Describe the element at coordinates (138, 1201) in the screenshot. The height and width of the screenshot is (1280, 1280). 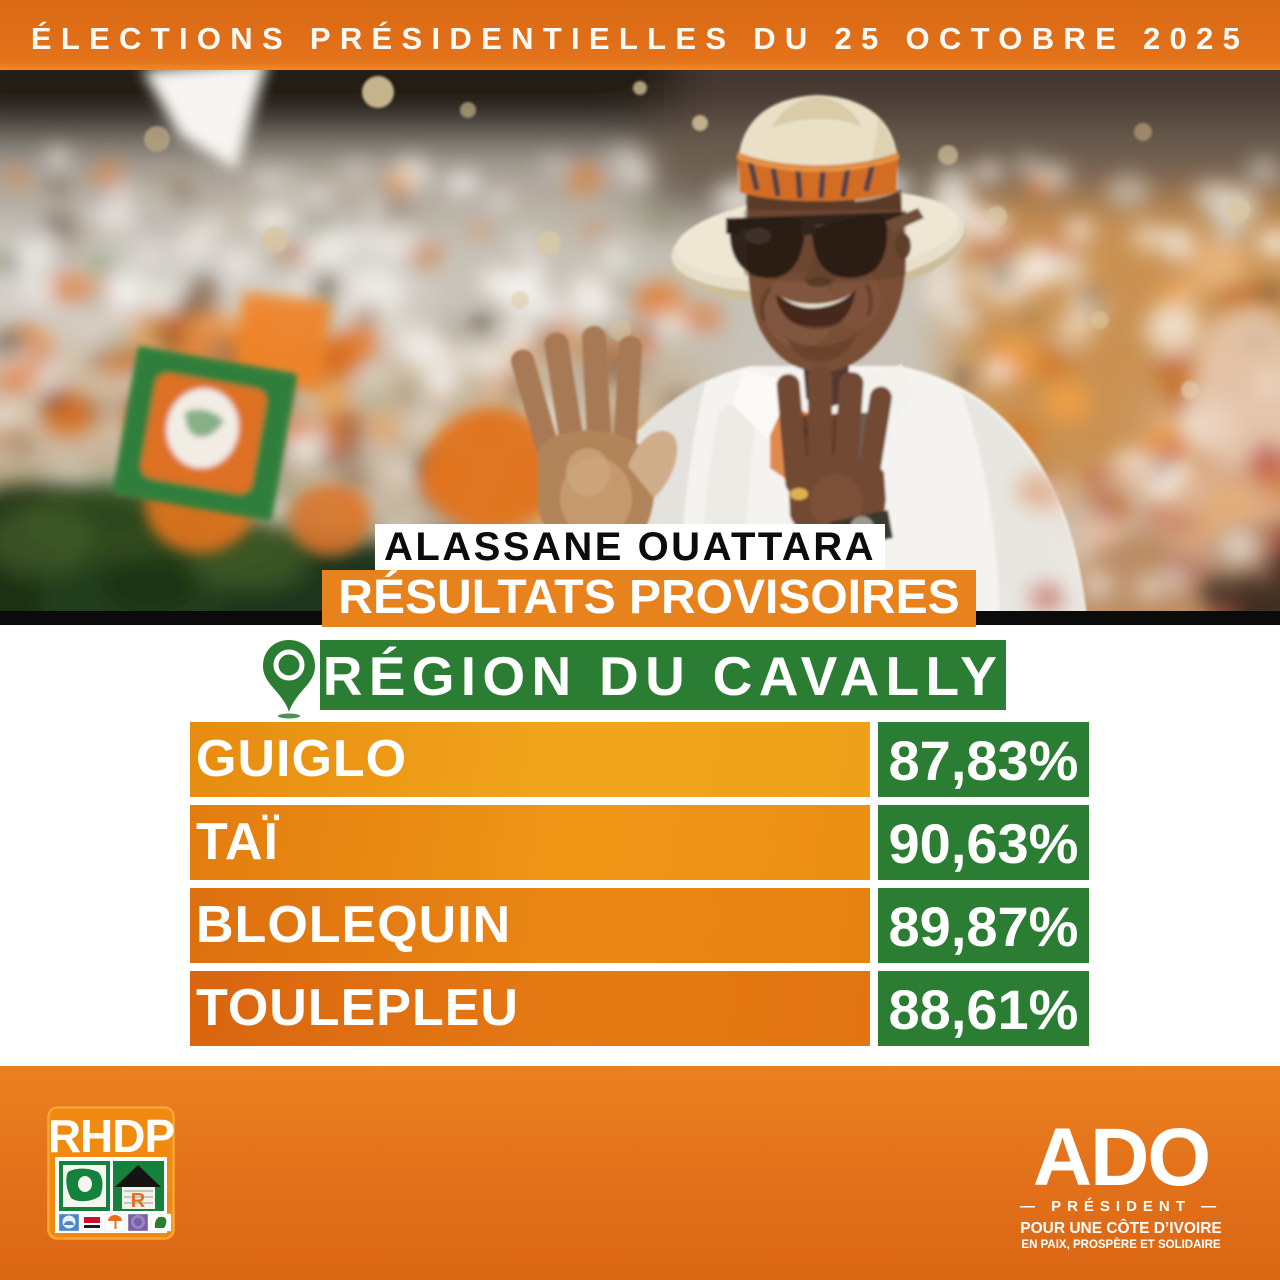
I see `svg-text: R` at that location.